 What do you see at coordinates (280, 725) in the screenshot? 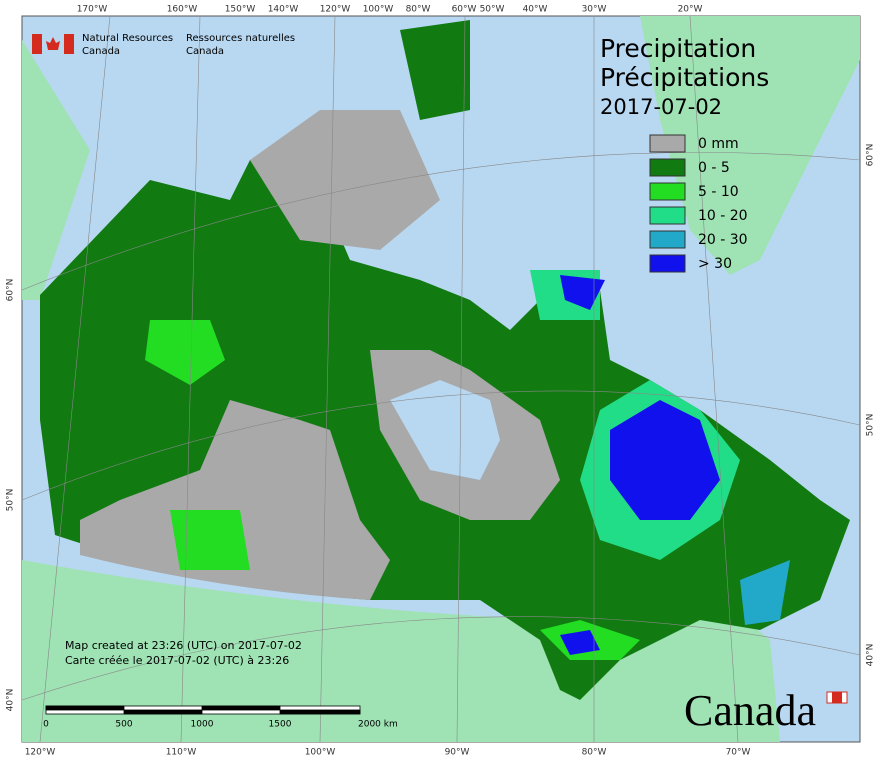
I see `scale-label: 1500` at bounding box center [280, 725].